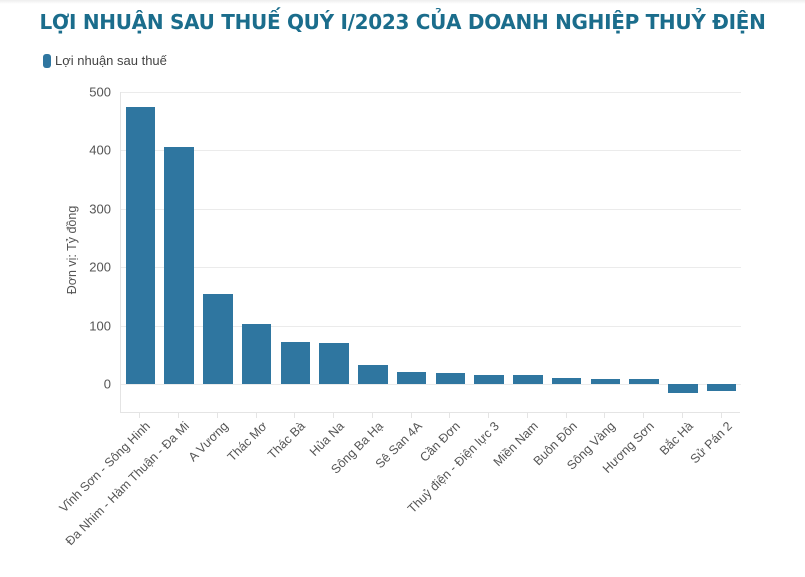 Image resolution: width=805 pixels, height=577 pixels. I want to click on legend-label: Lợi nhuận sau thuế, so click(111, 60).